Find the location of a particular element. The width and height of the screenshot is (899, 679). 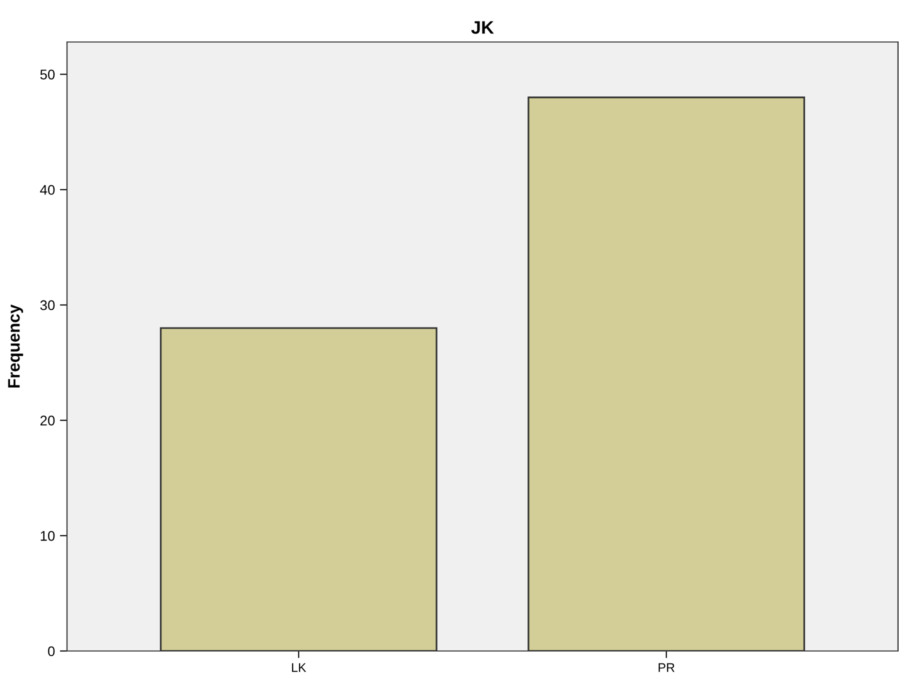

x-tick-label: LK is located at coordinates (299, 667).